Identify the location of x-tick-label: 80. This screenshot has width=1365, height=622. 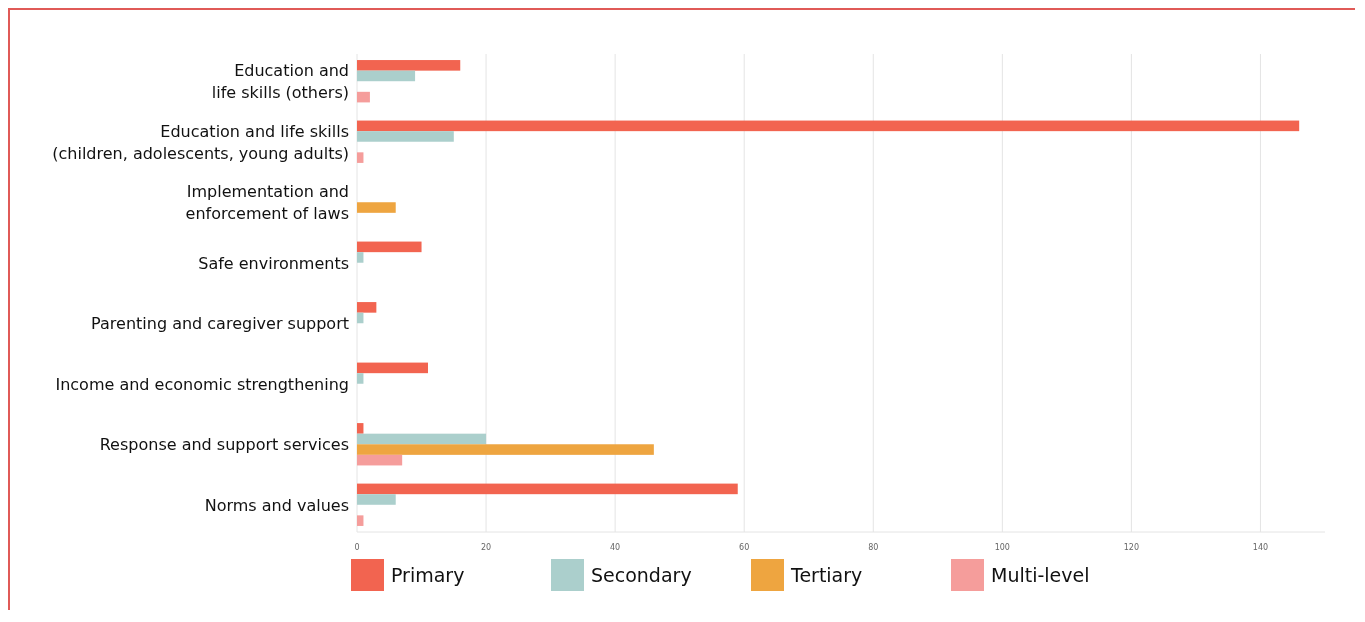
(873, 547).